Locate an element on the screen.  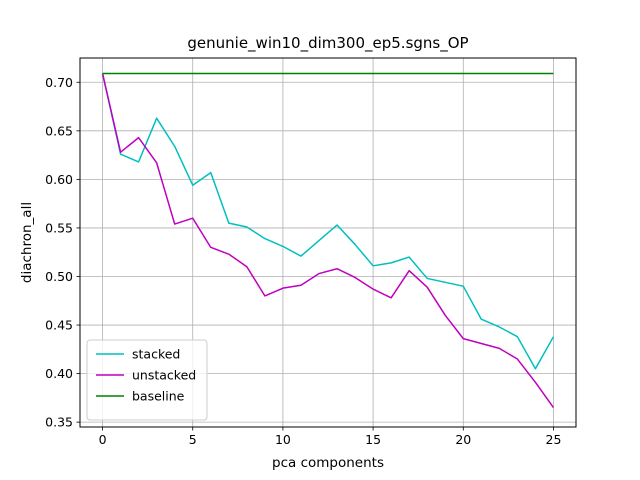
x-tick-label: 0 is located at coordinates (103, 439).